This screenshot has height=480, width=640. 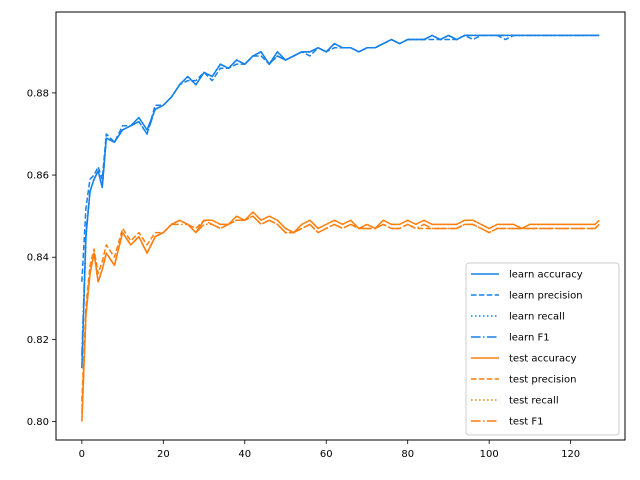 I want to click on x-tick-label: 20, so click(x=163, y=454).